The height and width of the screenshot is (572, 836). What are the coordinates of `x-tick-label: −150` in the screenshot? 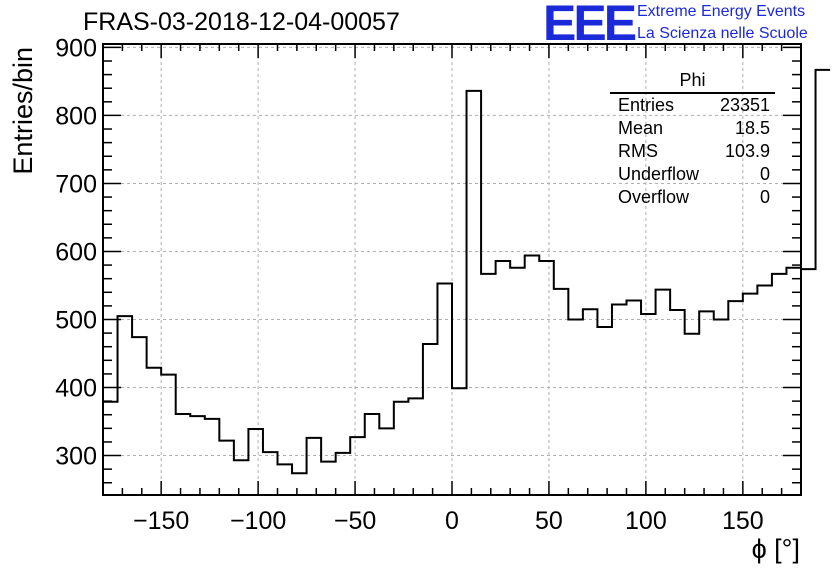 It's located at (161, 521).